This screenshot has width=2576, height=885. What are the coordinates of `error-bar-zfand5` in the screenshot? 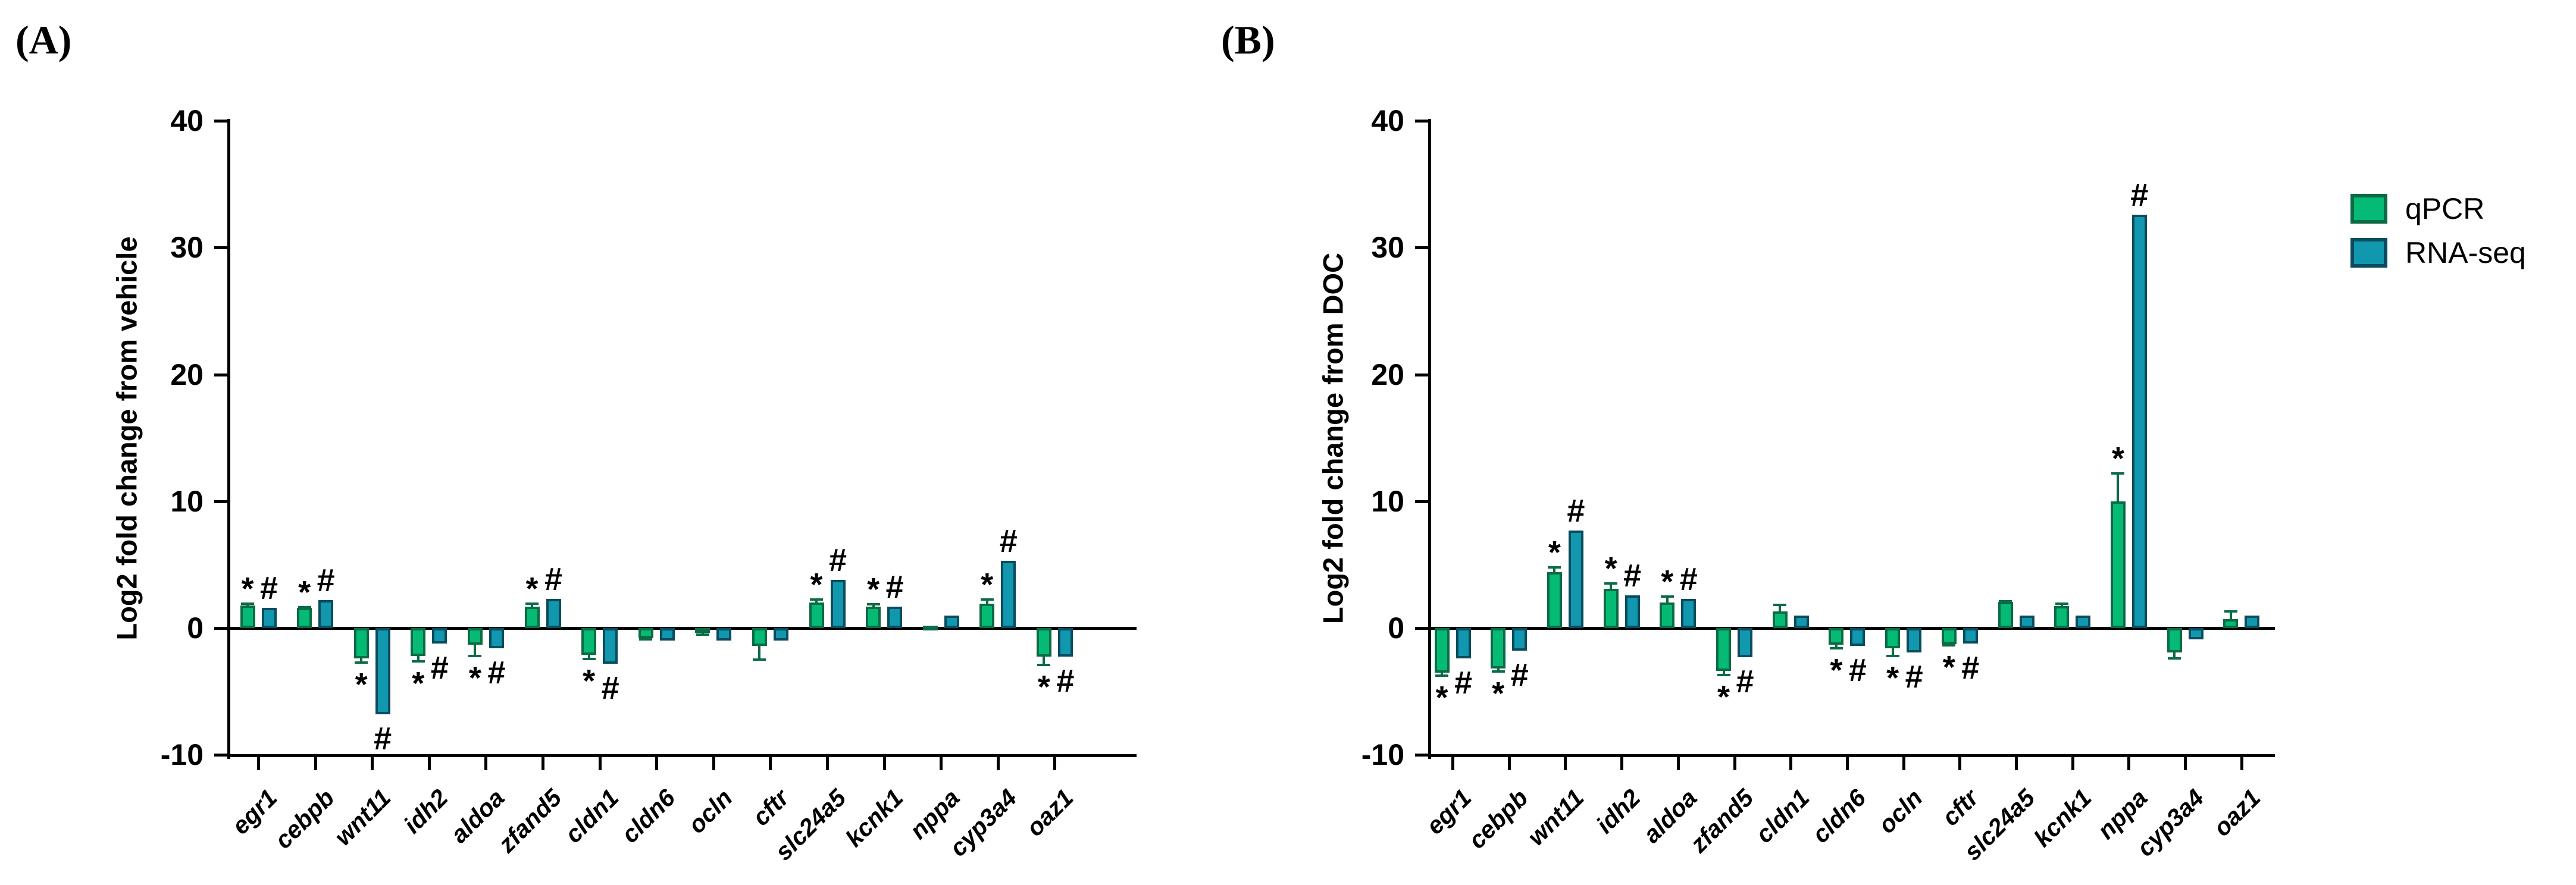 It's located at (1723, 673).